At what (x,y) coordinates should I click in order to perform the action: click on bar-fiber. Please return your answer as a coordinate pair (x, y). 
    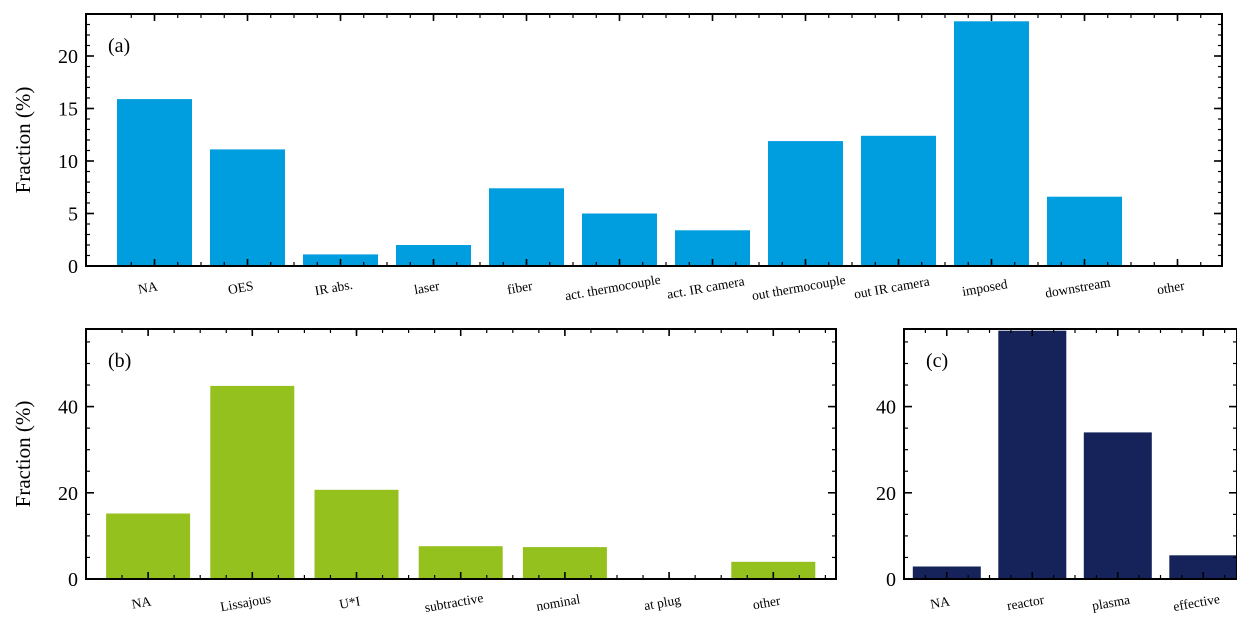
    Looking at the image, I should click on (526, 227).